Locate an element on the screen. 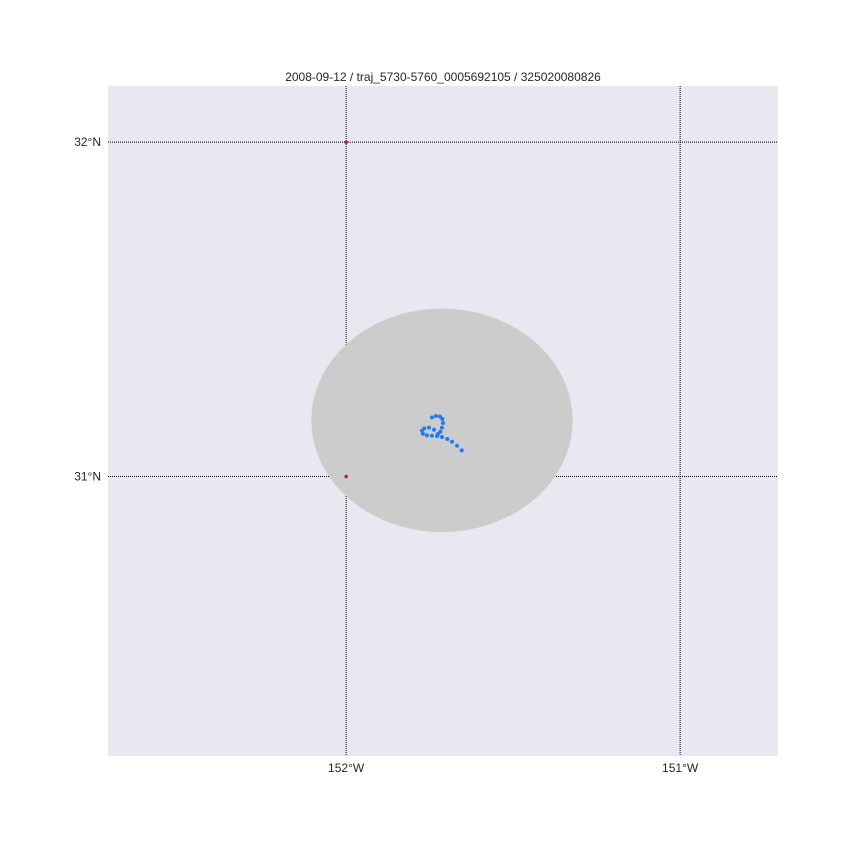 The image size is (864, 864). longitude-label: 151°W is located at coordinates (680, 768).